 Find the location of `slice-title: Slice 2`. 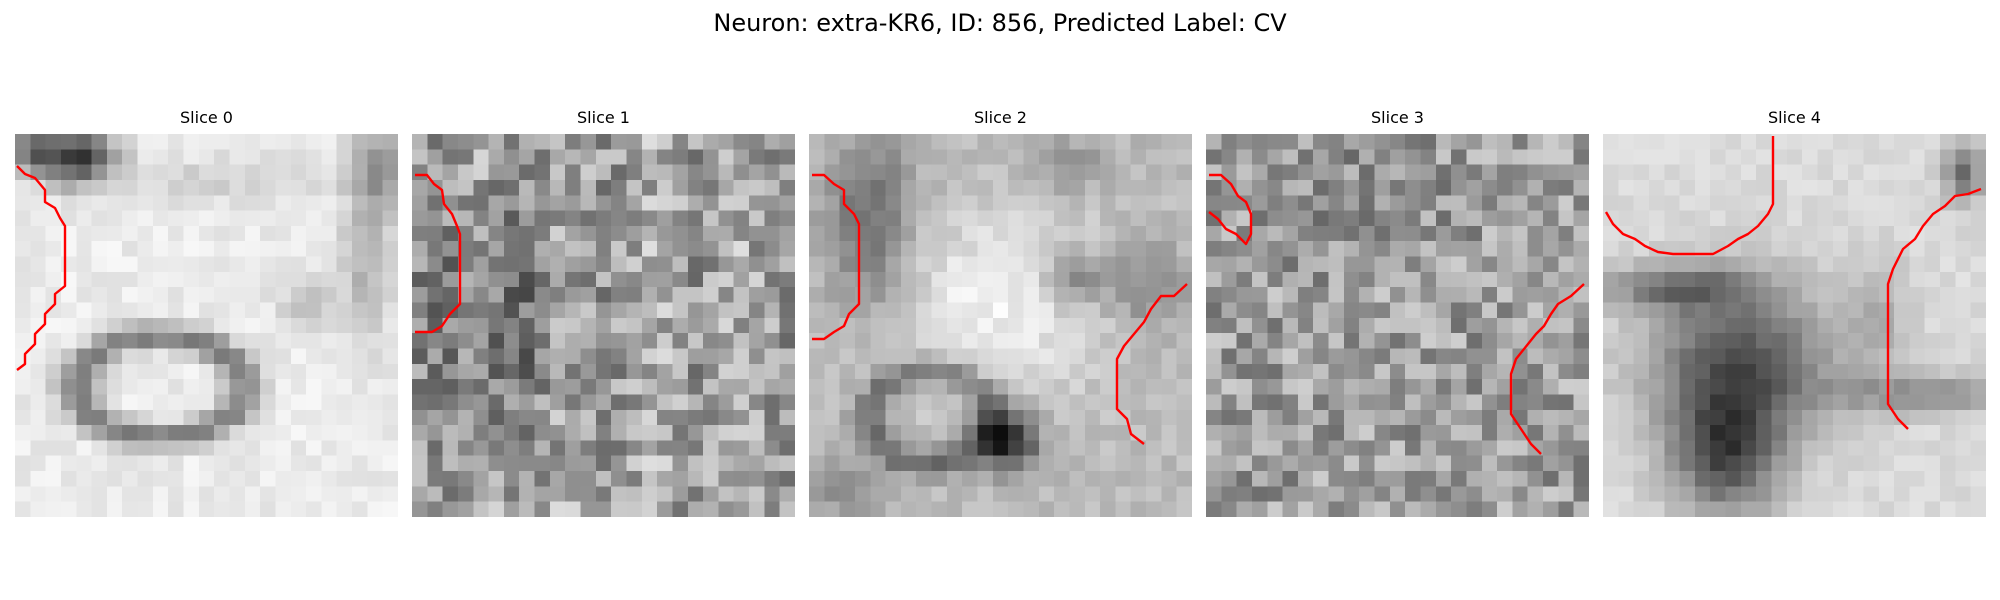

slice-title: Slice 2 is located at coordinates (1000, 118).